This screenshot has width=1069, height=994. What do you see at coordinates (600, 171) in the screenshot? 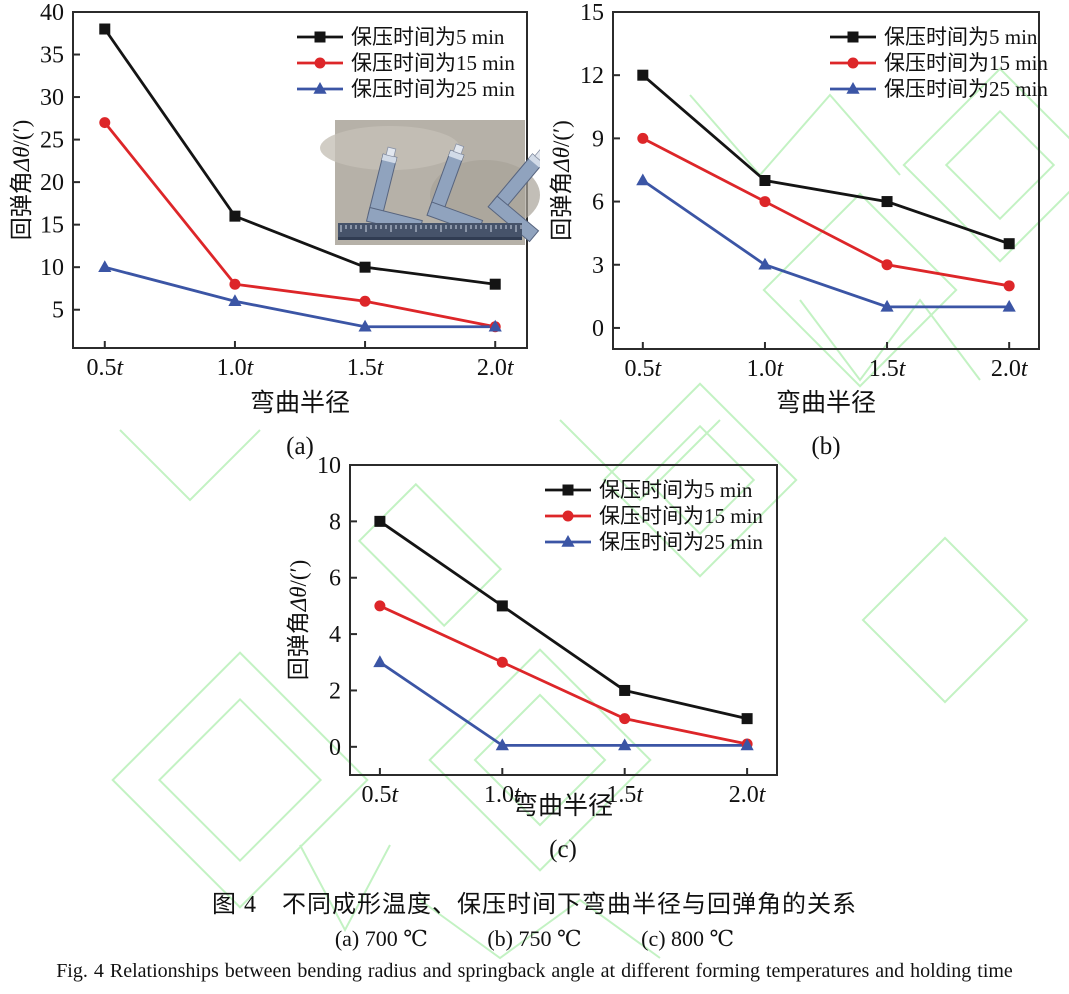
I see `y-axis: 0 3 6 9 12 15` at bounding box center [600, 171].